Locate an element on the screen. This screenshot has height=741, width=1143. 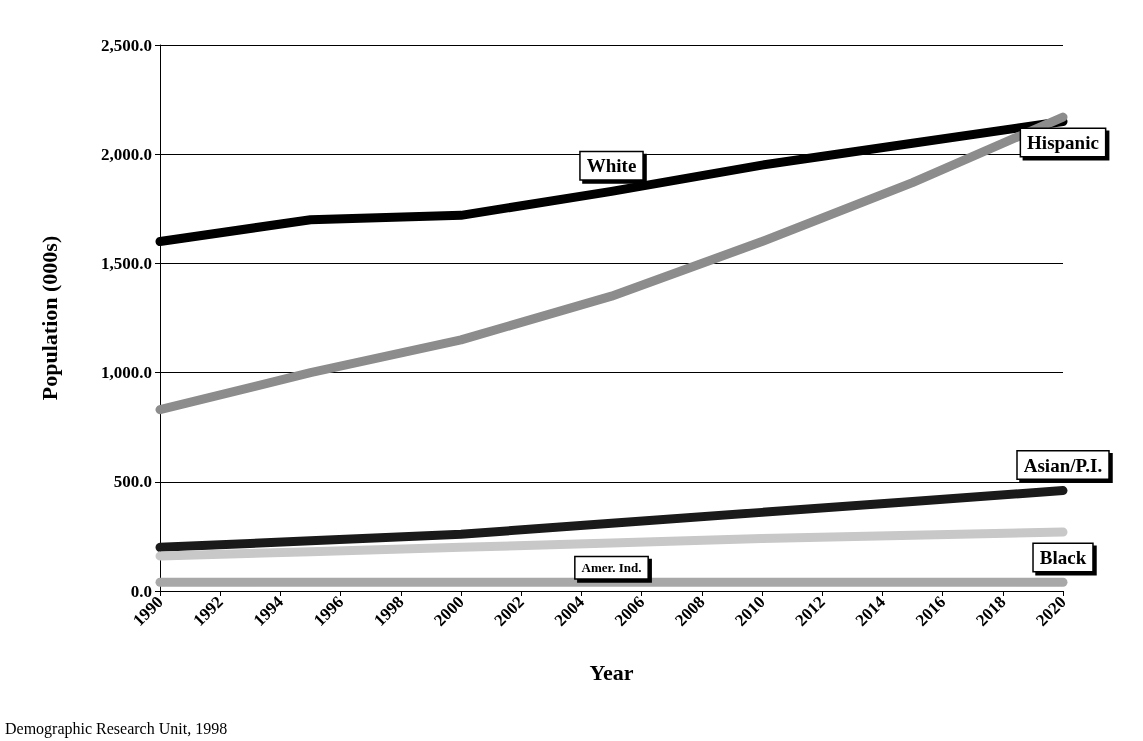
y-tick-label: 500.0 is located at coordinates (132, 482).